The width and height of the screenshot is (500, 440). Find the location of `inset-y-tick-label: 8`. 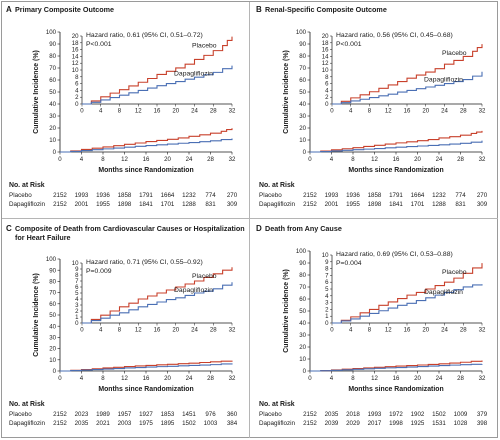

inset-y-tick-label: 8 is located at coordinates (327, 269).